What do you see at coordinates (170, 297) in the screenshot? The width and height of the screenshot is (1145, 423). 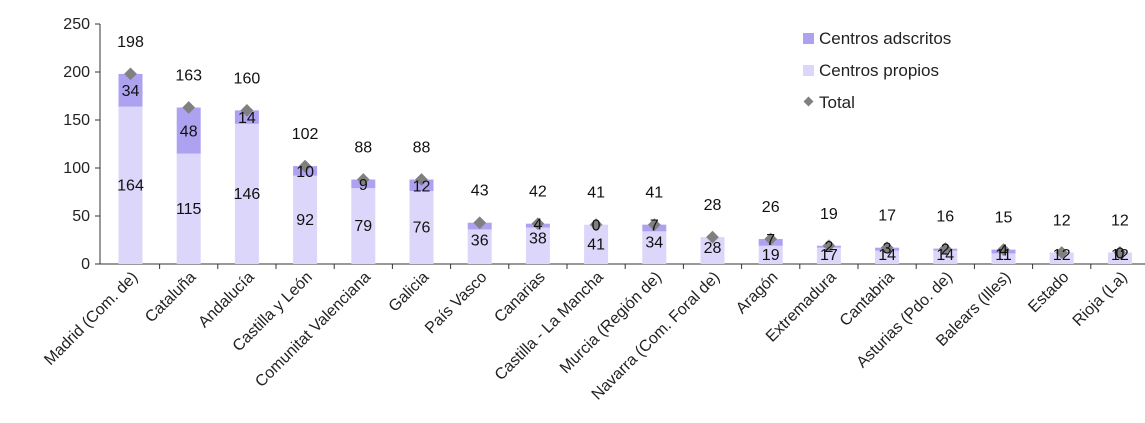 I see `category-label-cataluna: Cataluña` at bounding box center [170, 297].